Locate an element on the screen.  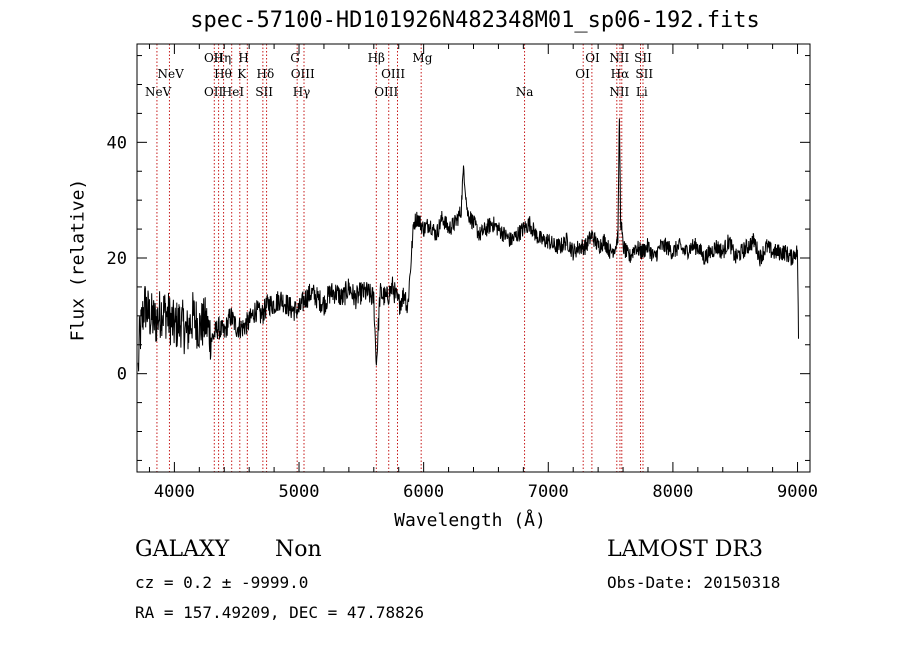
line-label-5: Hθ is located at coordinates (223, 74).